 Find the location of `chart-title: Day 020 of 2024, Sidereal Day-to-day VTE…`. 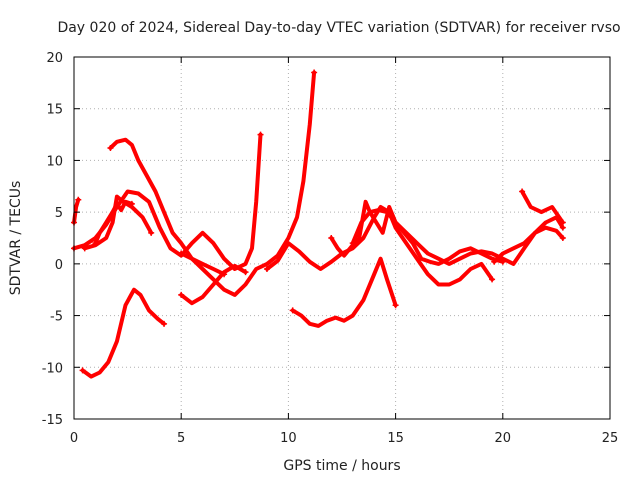

chart-title: Day 020 of 2024, Sidereal Day-to-day VTE… is located at coordinates (338, 28).